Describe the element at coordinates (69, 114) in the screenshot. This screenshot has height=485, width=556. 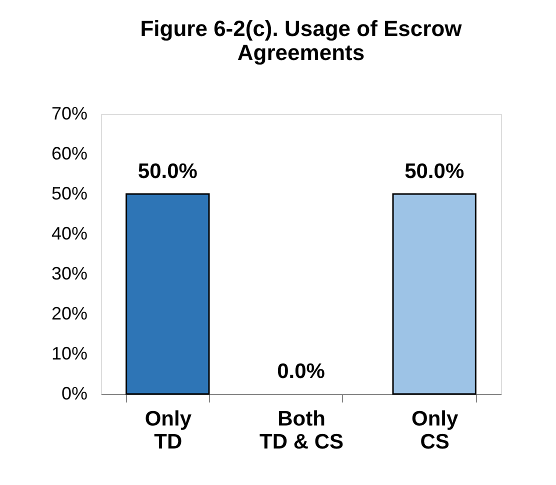
I see `y-tick-label: 70%` at that location.